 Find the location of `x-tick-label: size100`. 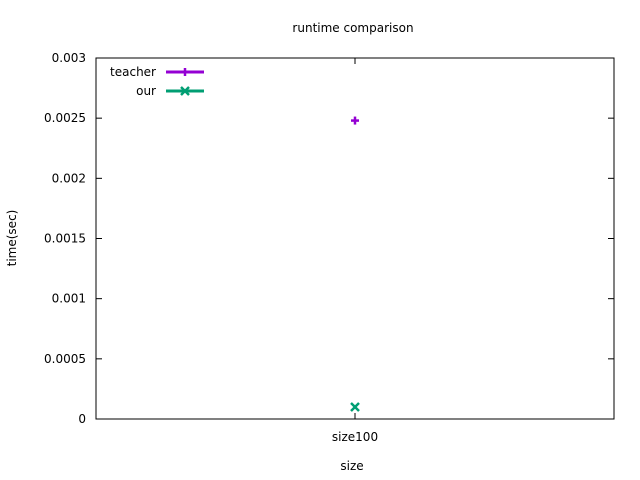

x-tick-label: size100 is located at coordinates (355, 437).